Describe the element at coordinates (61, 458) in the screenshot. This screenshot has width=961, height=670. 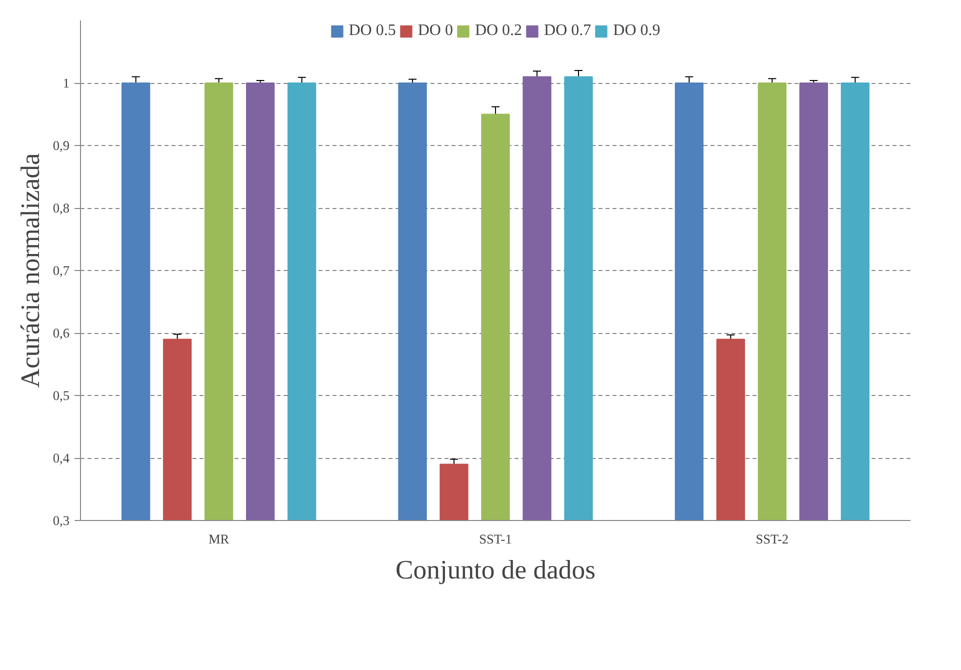
I see `y-tick-label: 0,4` at that location.